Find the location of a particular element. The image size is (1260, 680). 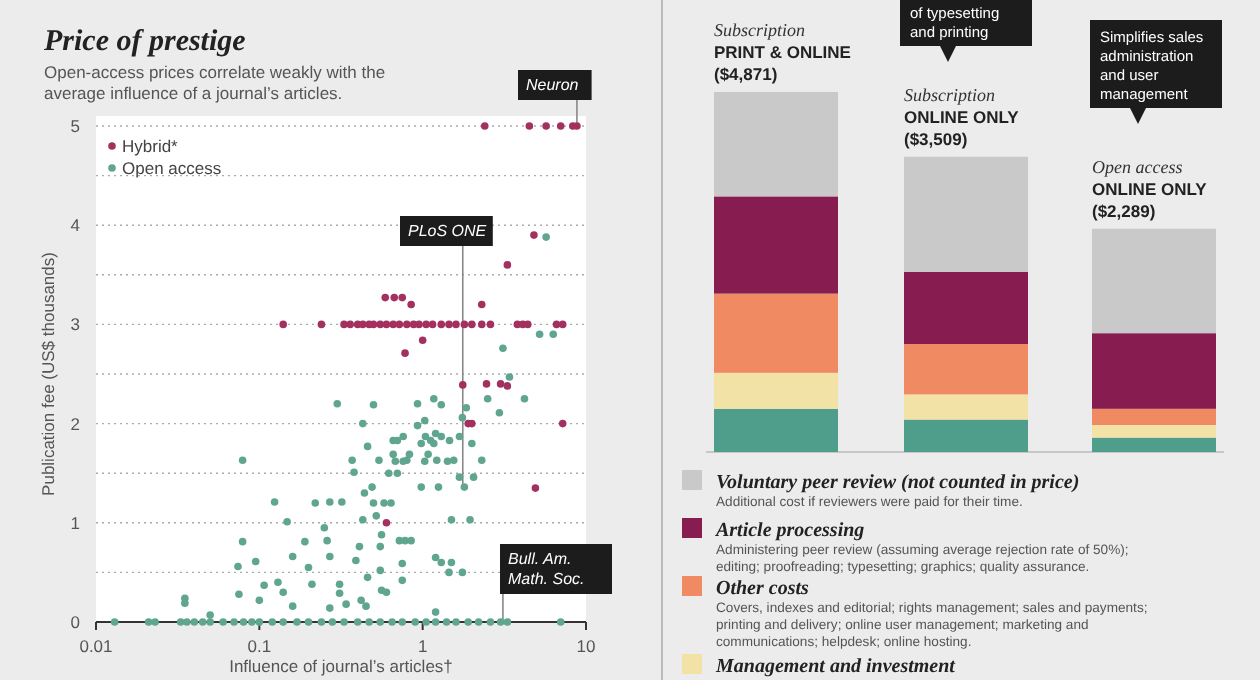

legend-label: Other costs is located at coordinates (762, 589).